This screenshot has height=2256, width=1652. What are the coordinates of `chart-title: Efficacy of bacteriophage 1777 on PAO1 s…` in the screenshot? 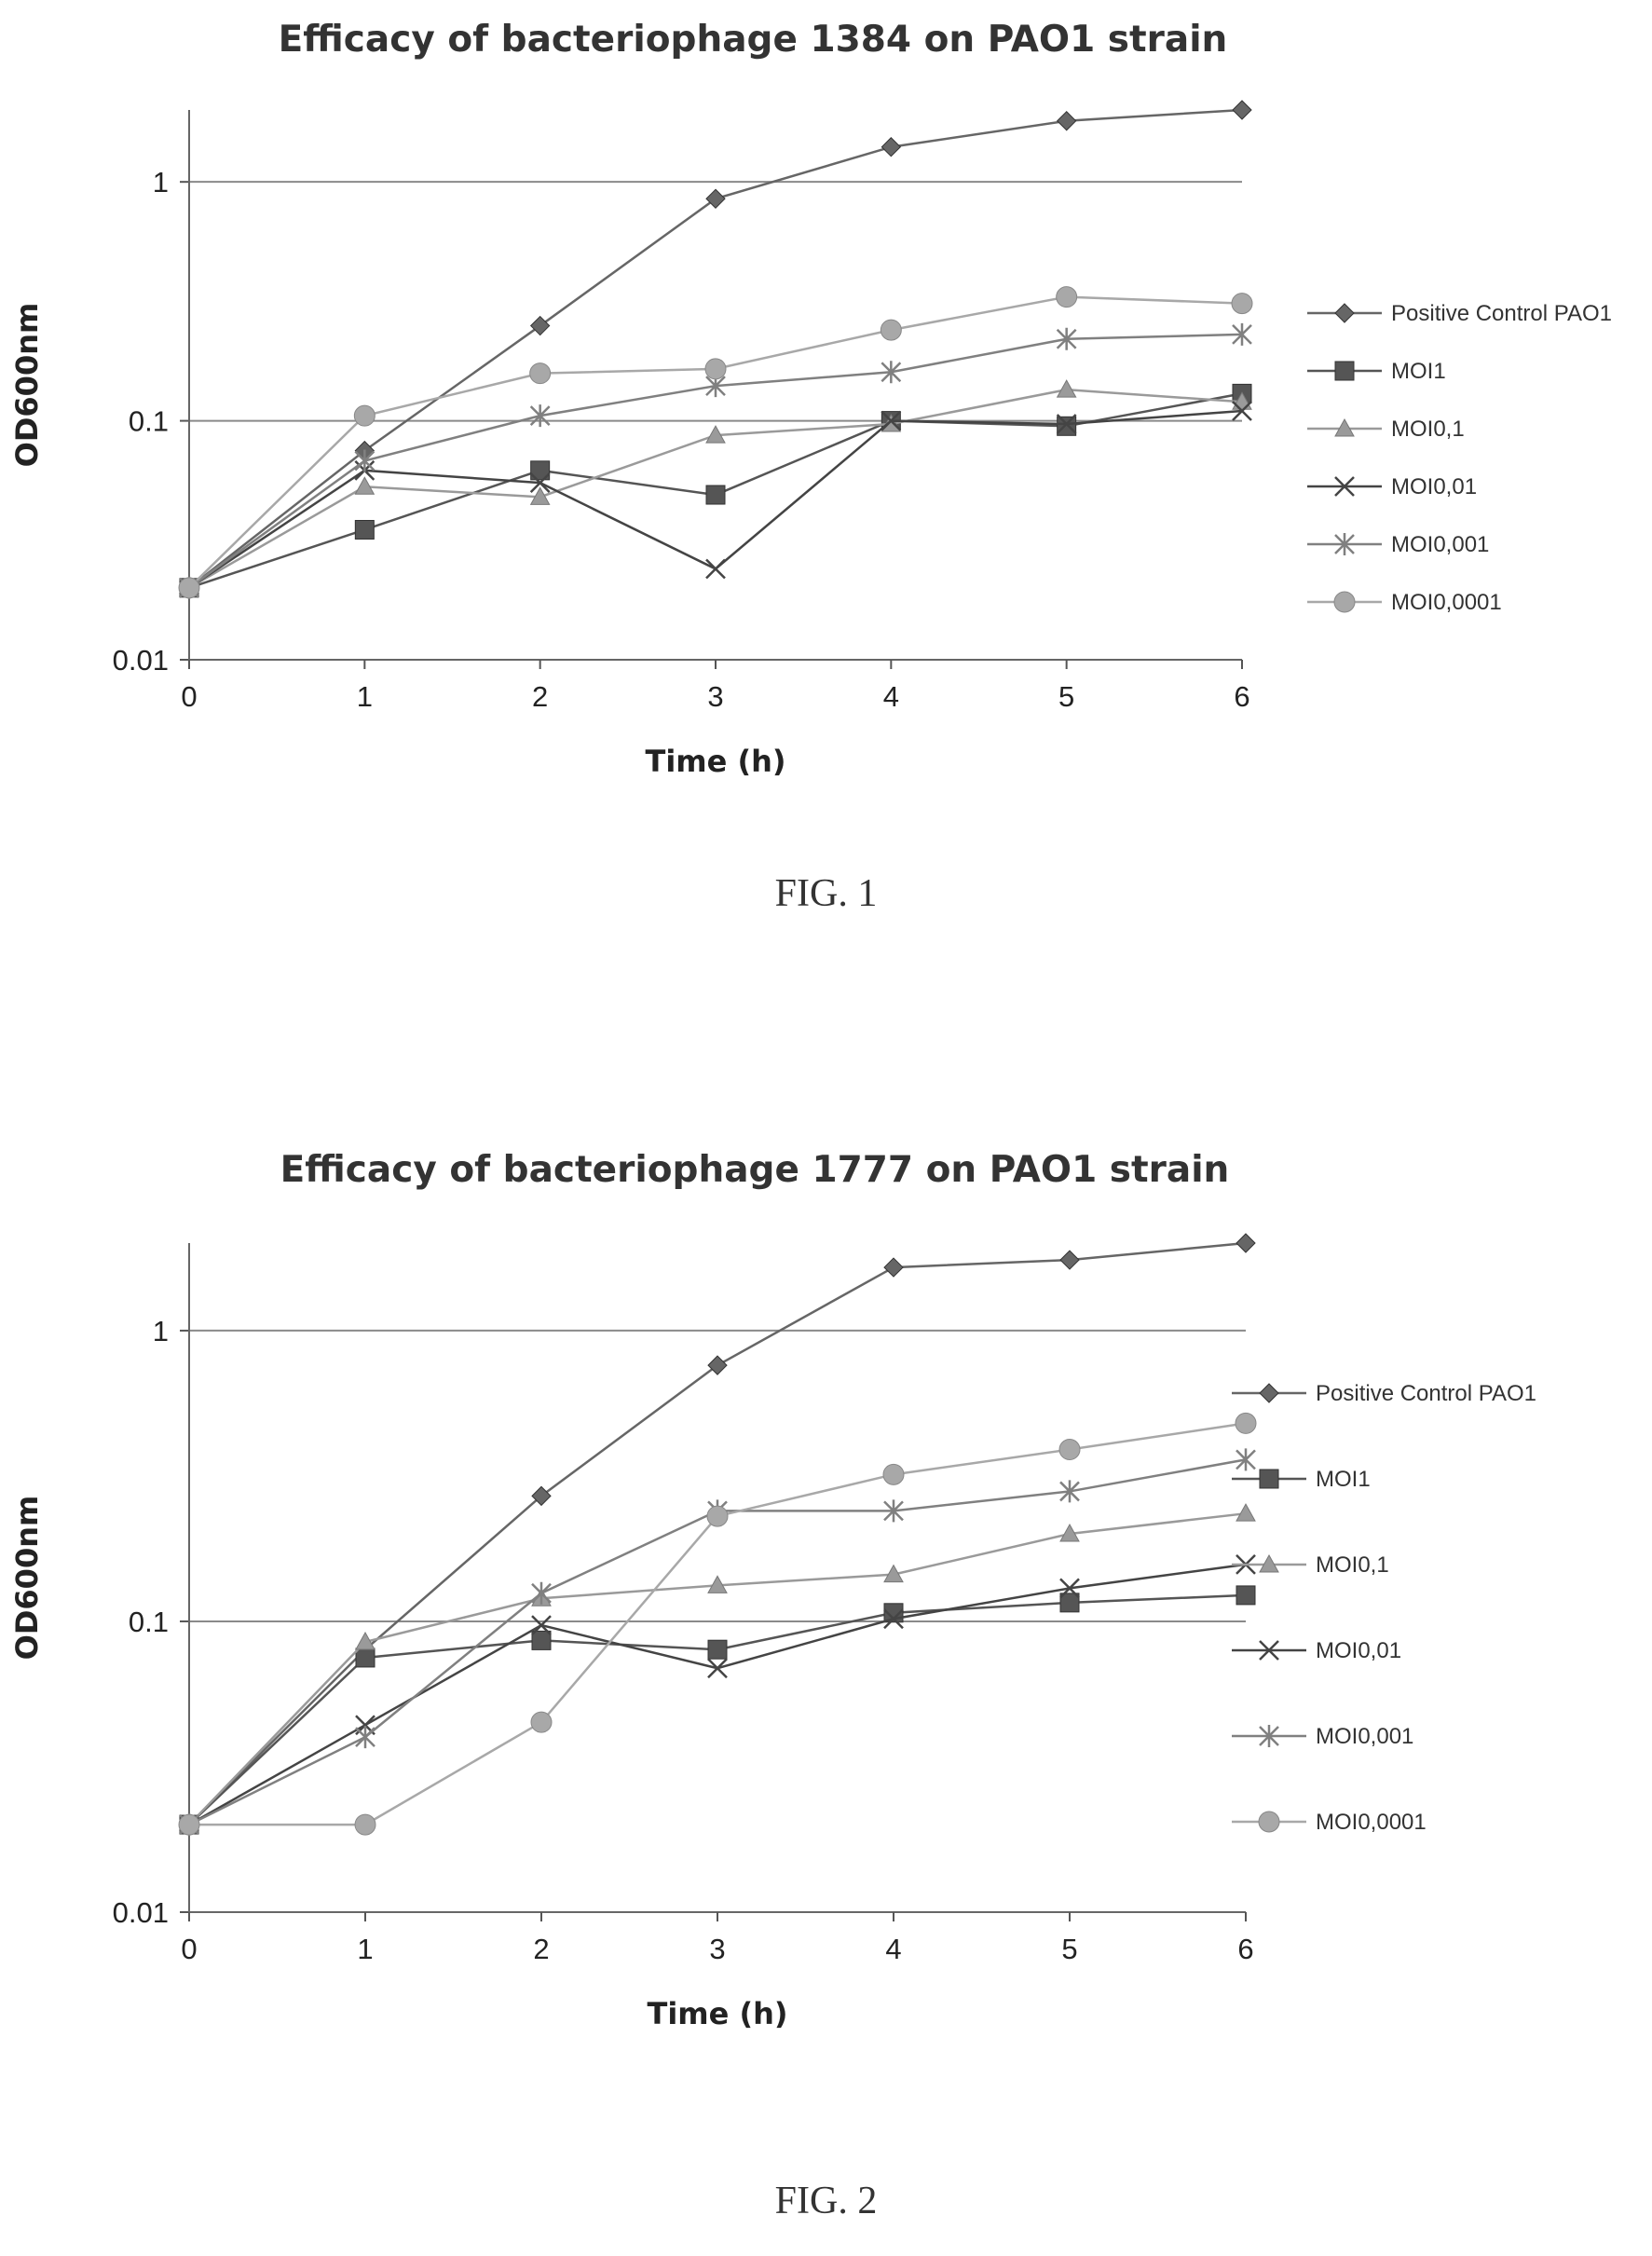 It's located at (755, 1170).